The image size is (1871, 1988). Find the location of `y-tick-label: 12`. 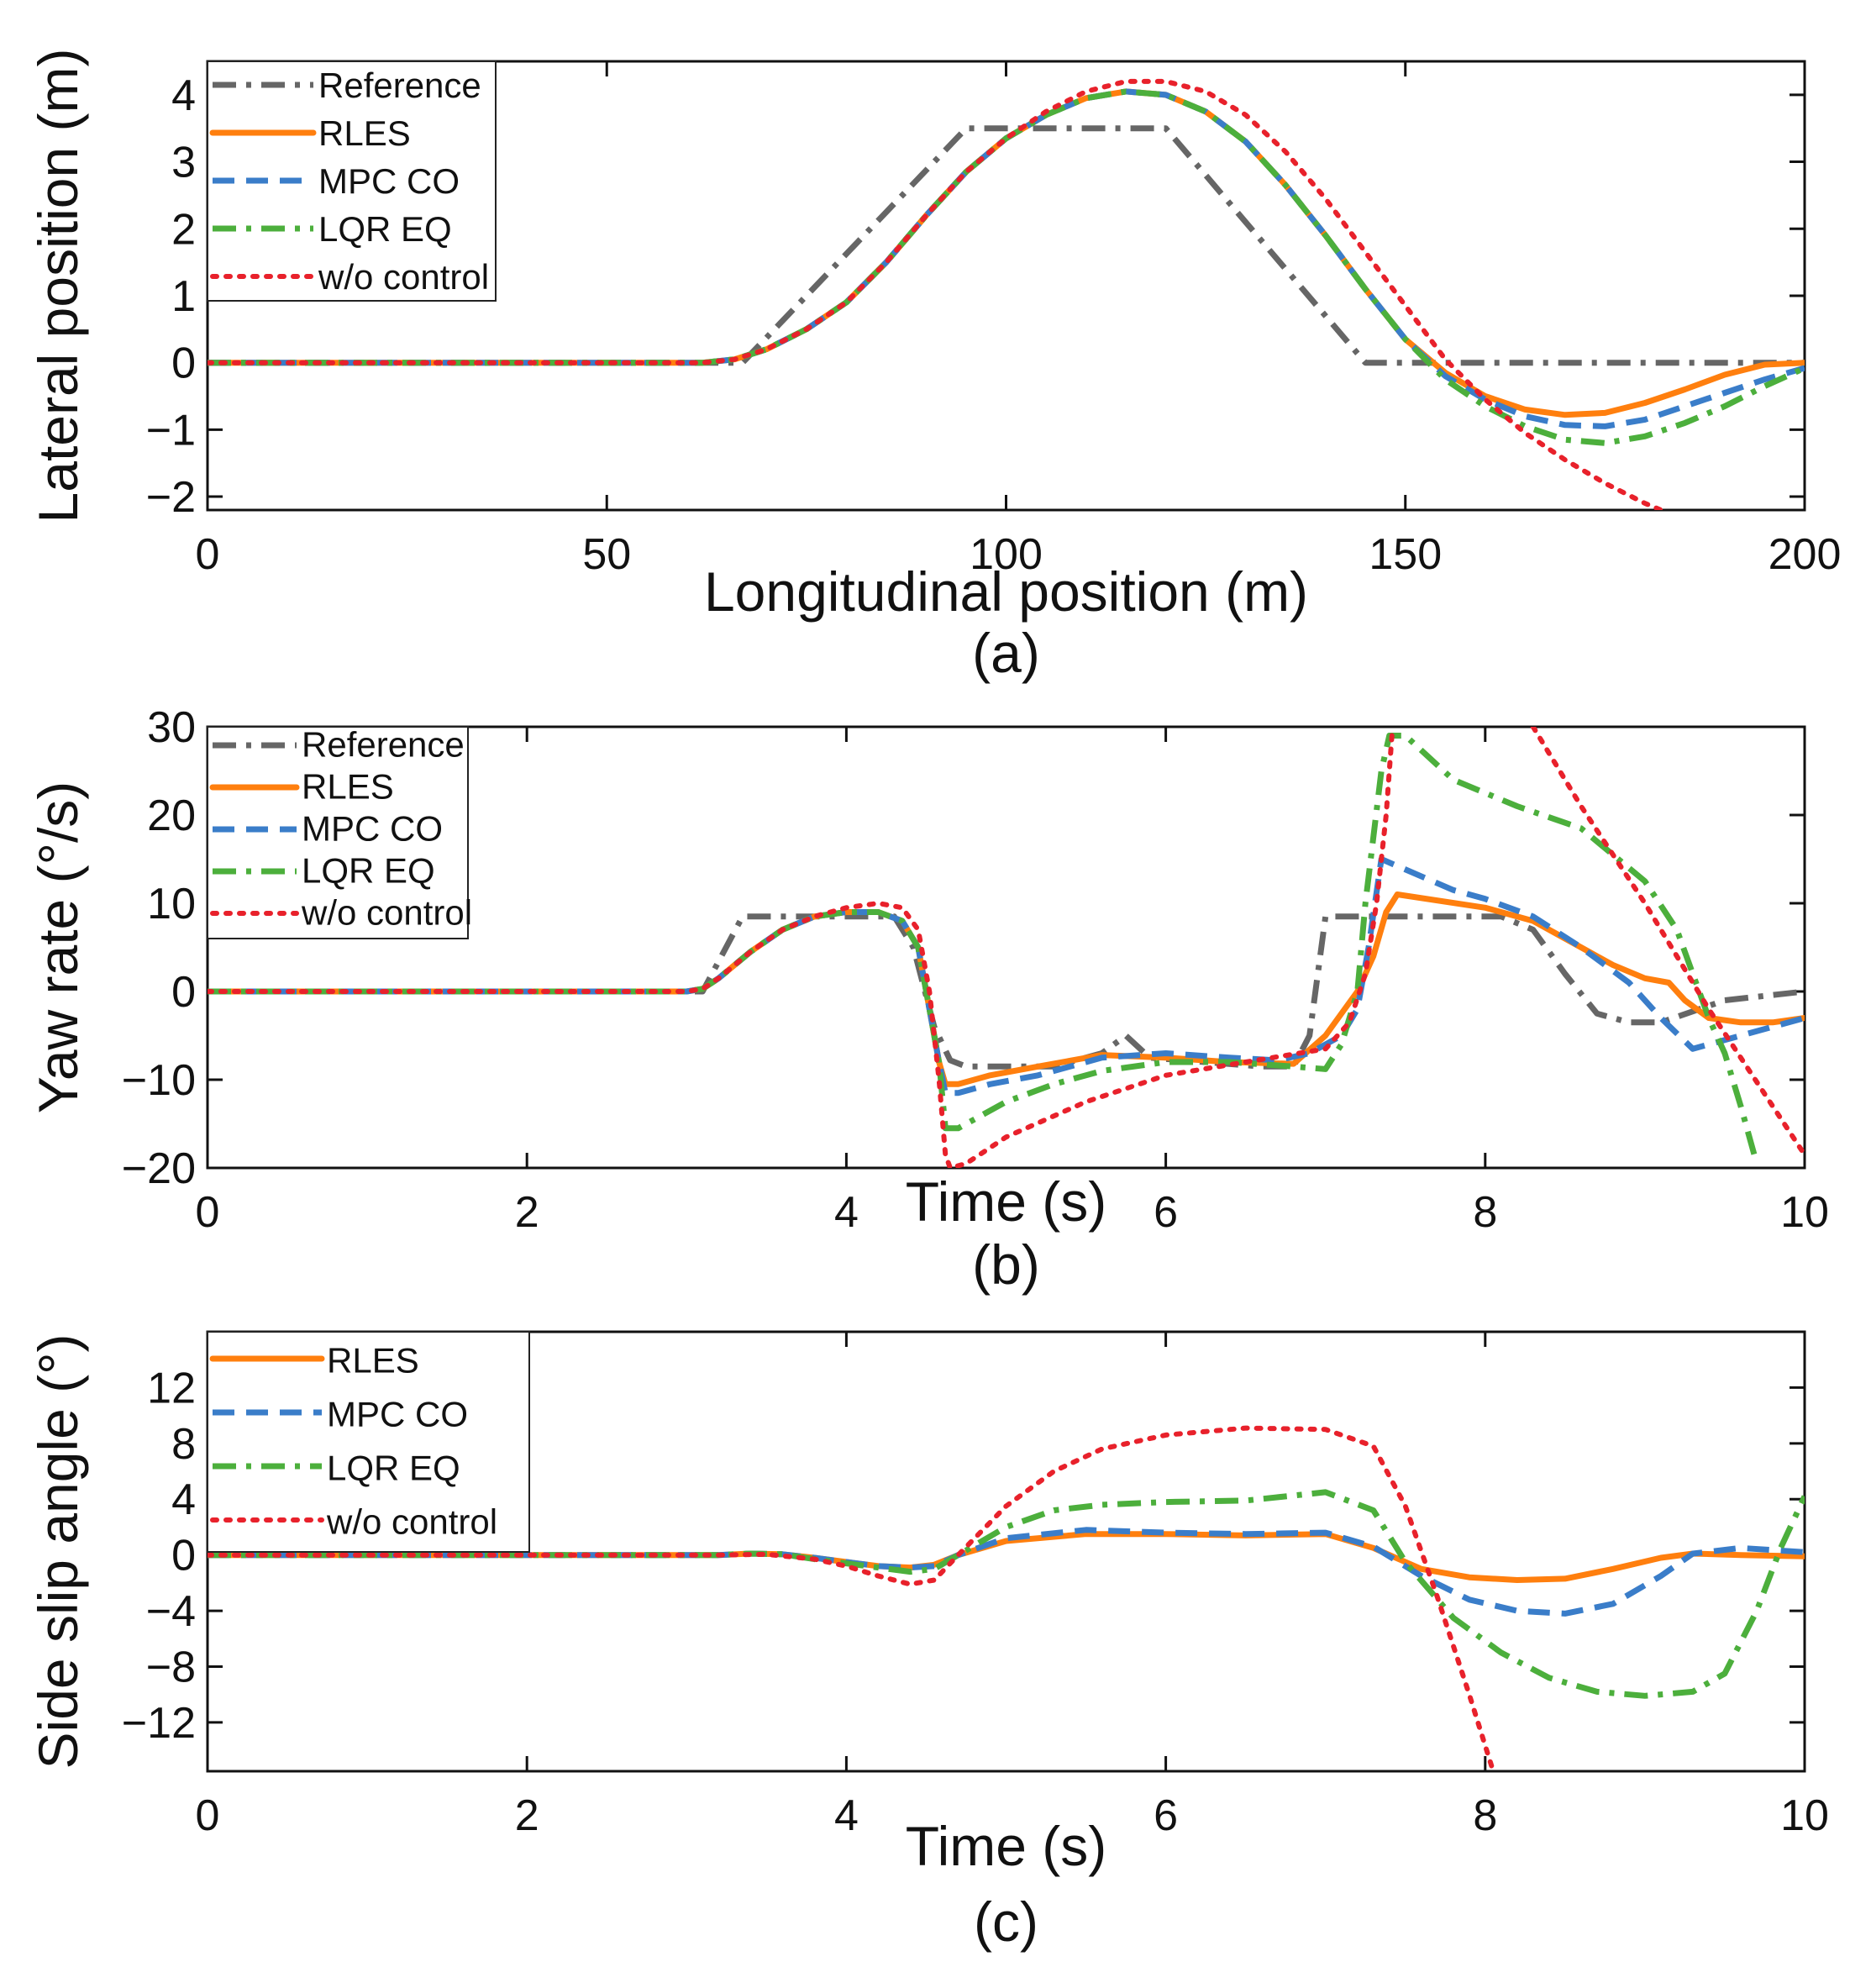

y-tick-label: 12 is located at coordinates (171, 1388).